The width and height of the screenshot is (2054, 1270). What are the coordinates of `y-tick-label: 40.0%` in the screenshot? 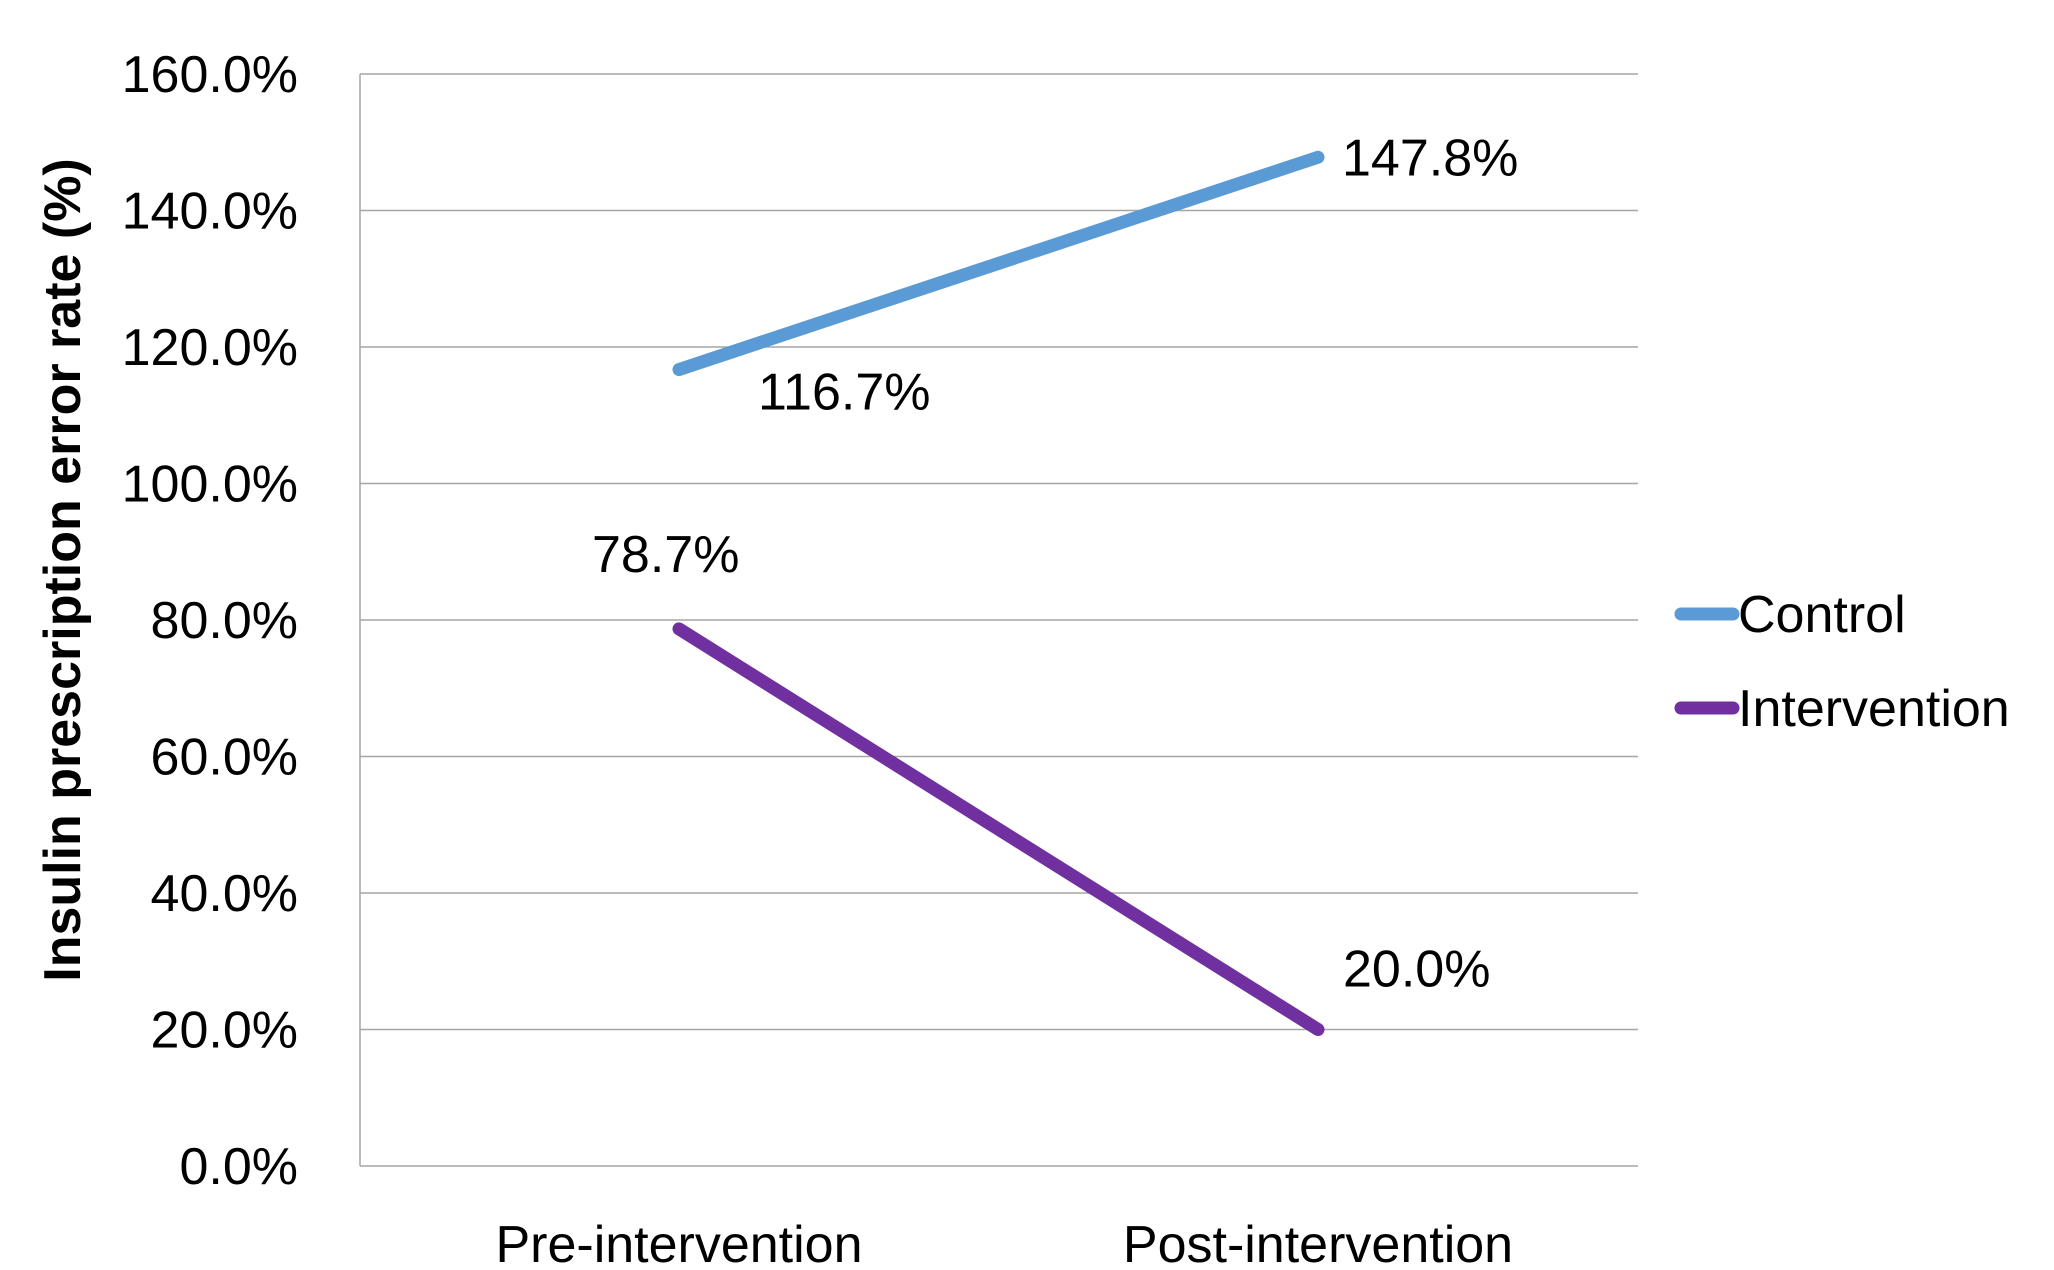 It's located at (224, 894).